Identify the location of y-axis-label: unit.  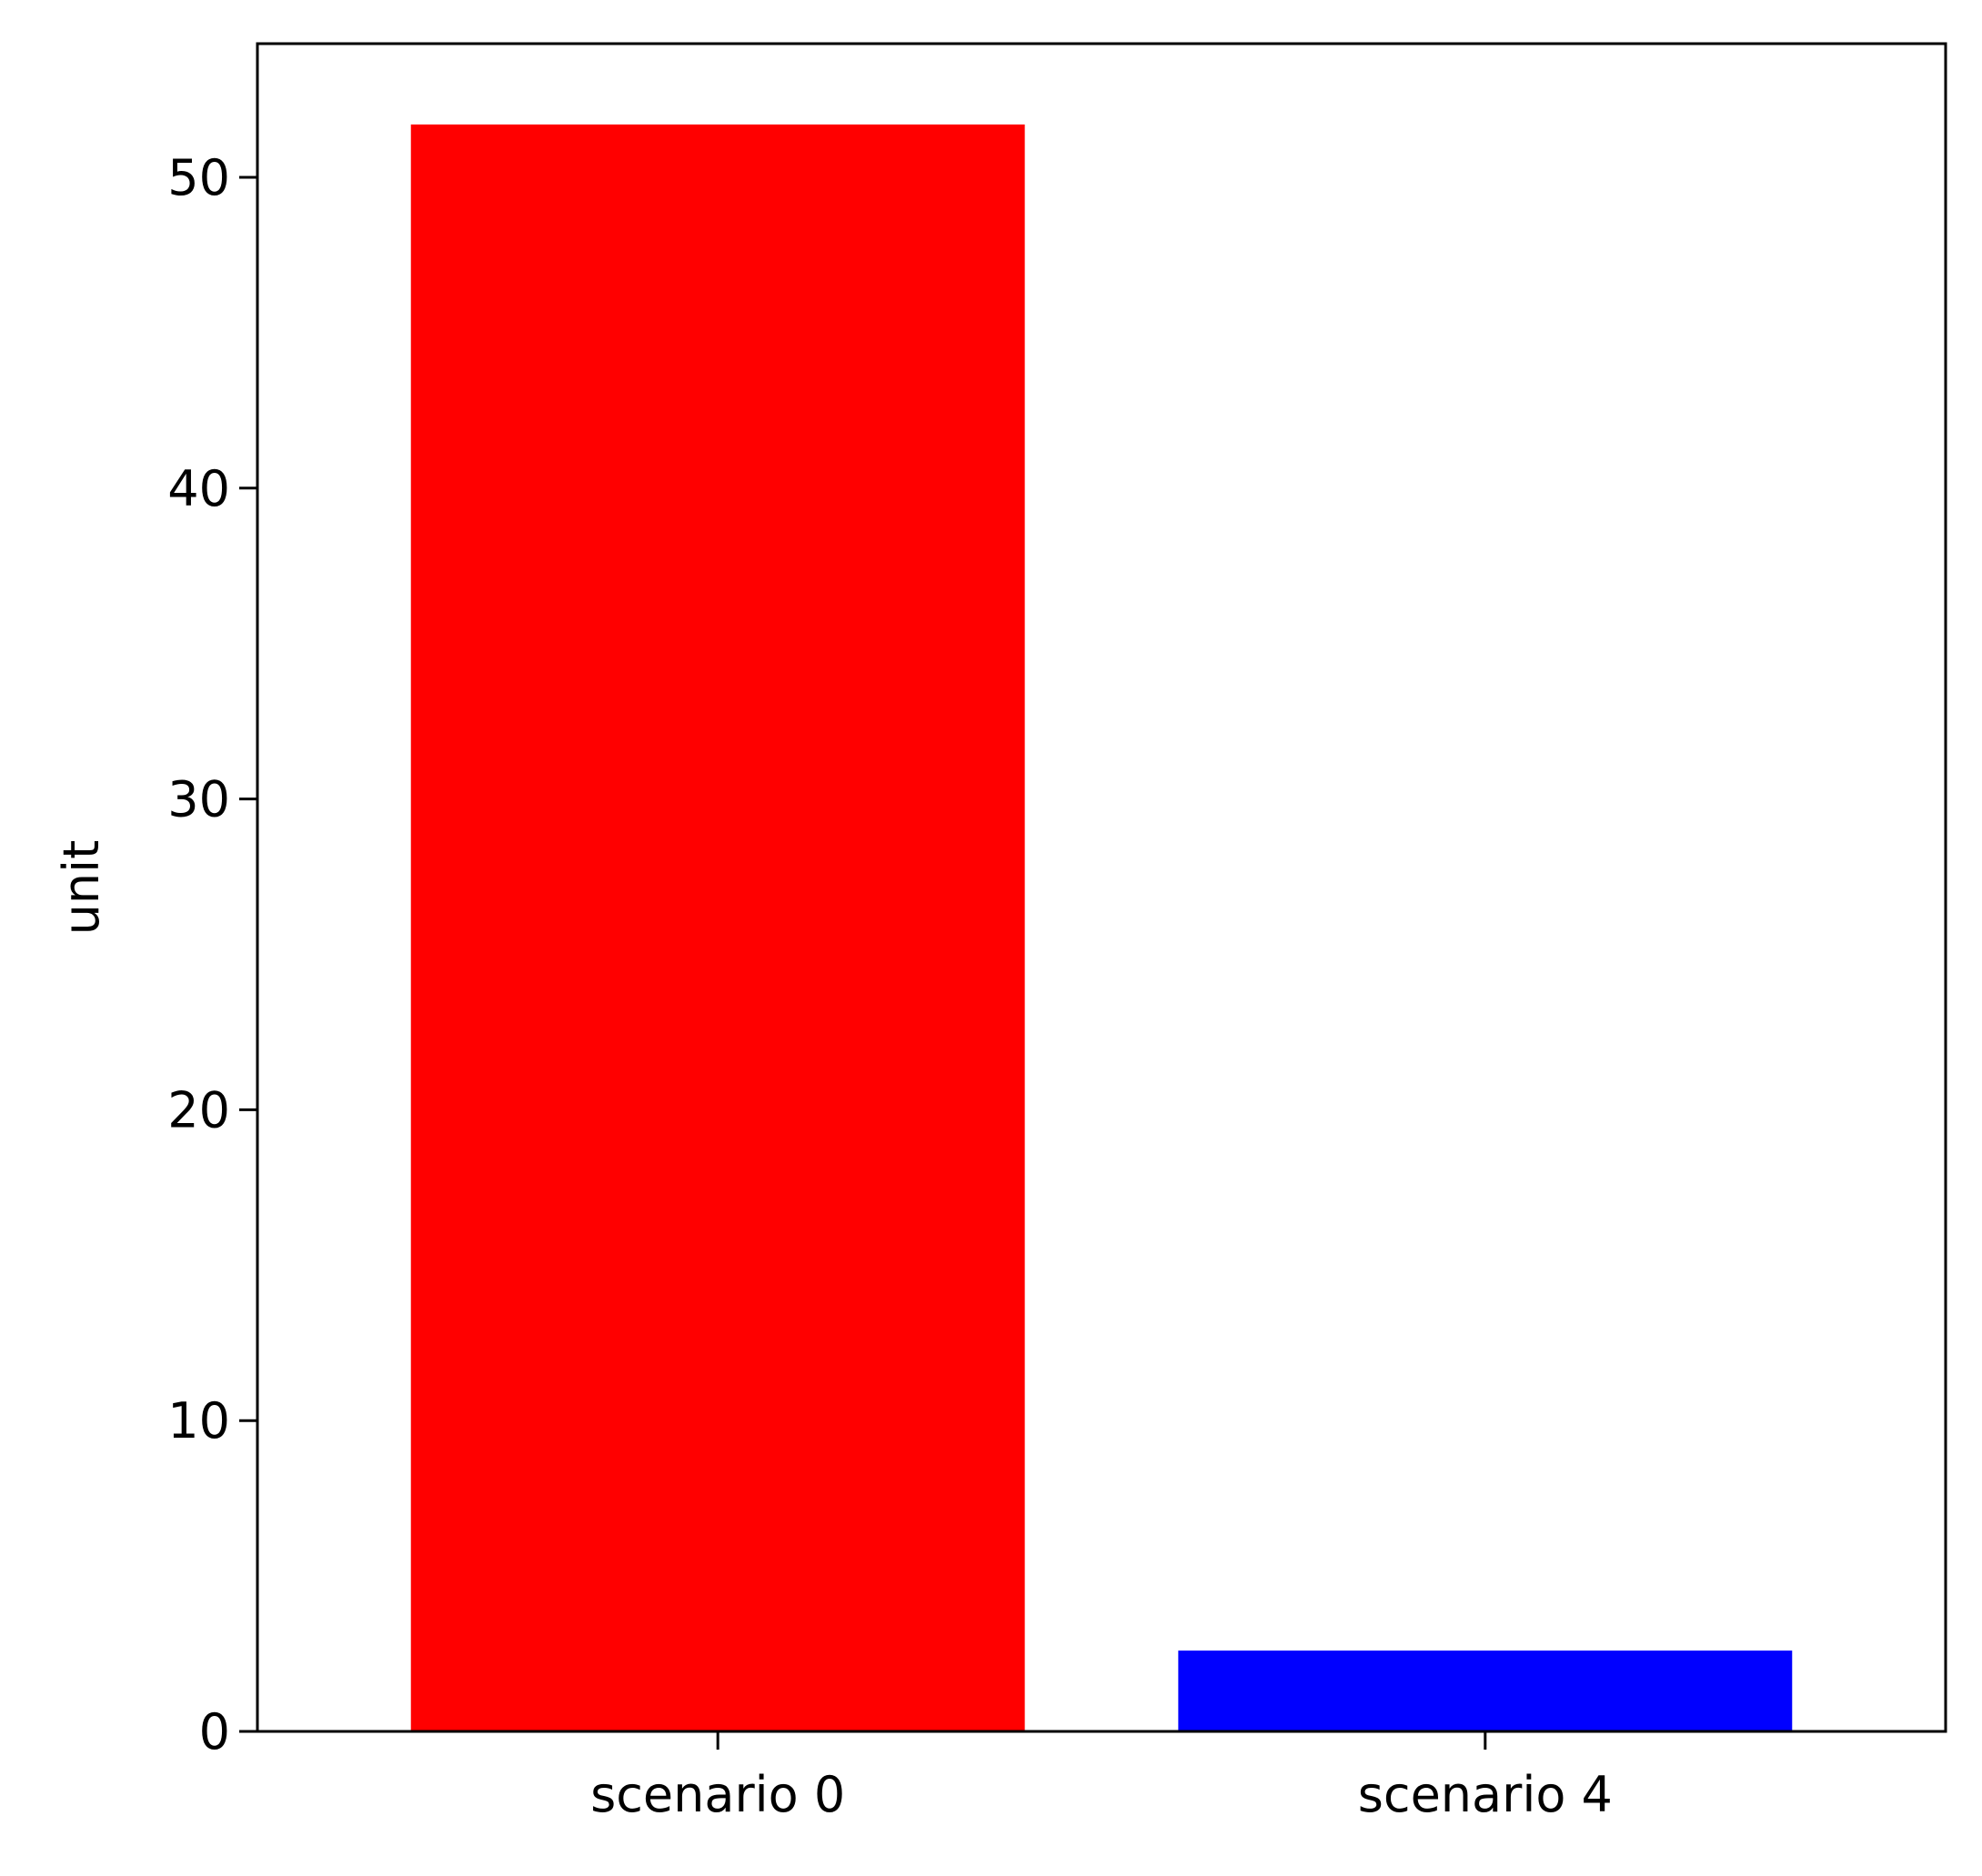
(81, 888).